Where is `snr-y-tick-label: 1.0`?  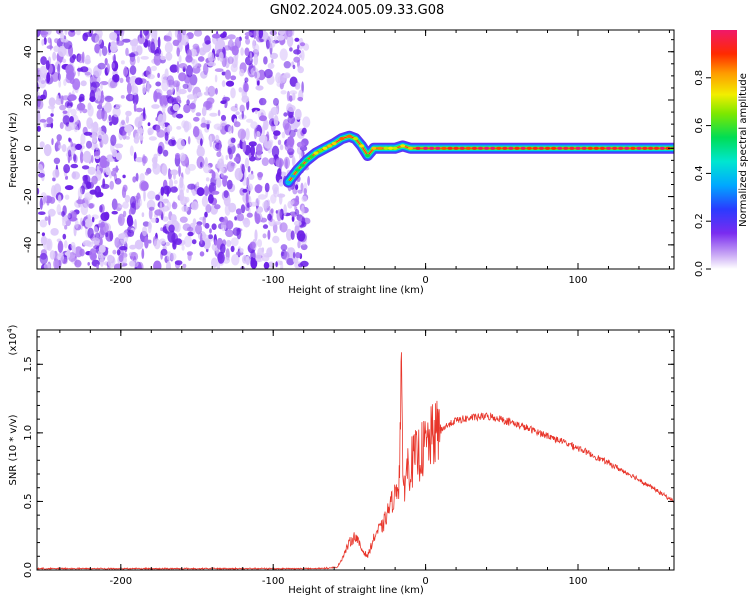
snr-y-tick-label: 1.0 is located at coordinates (28, 433).